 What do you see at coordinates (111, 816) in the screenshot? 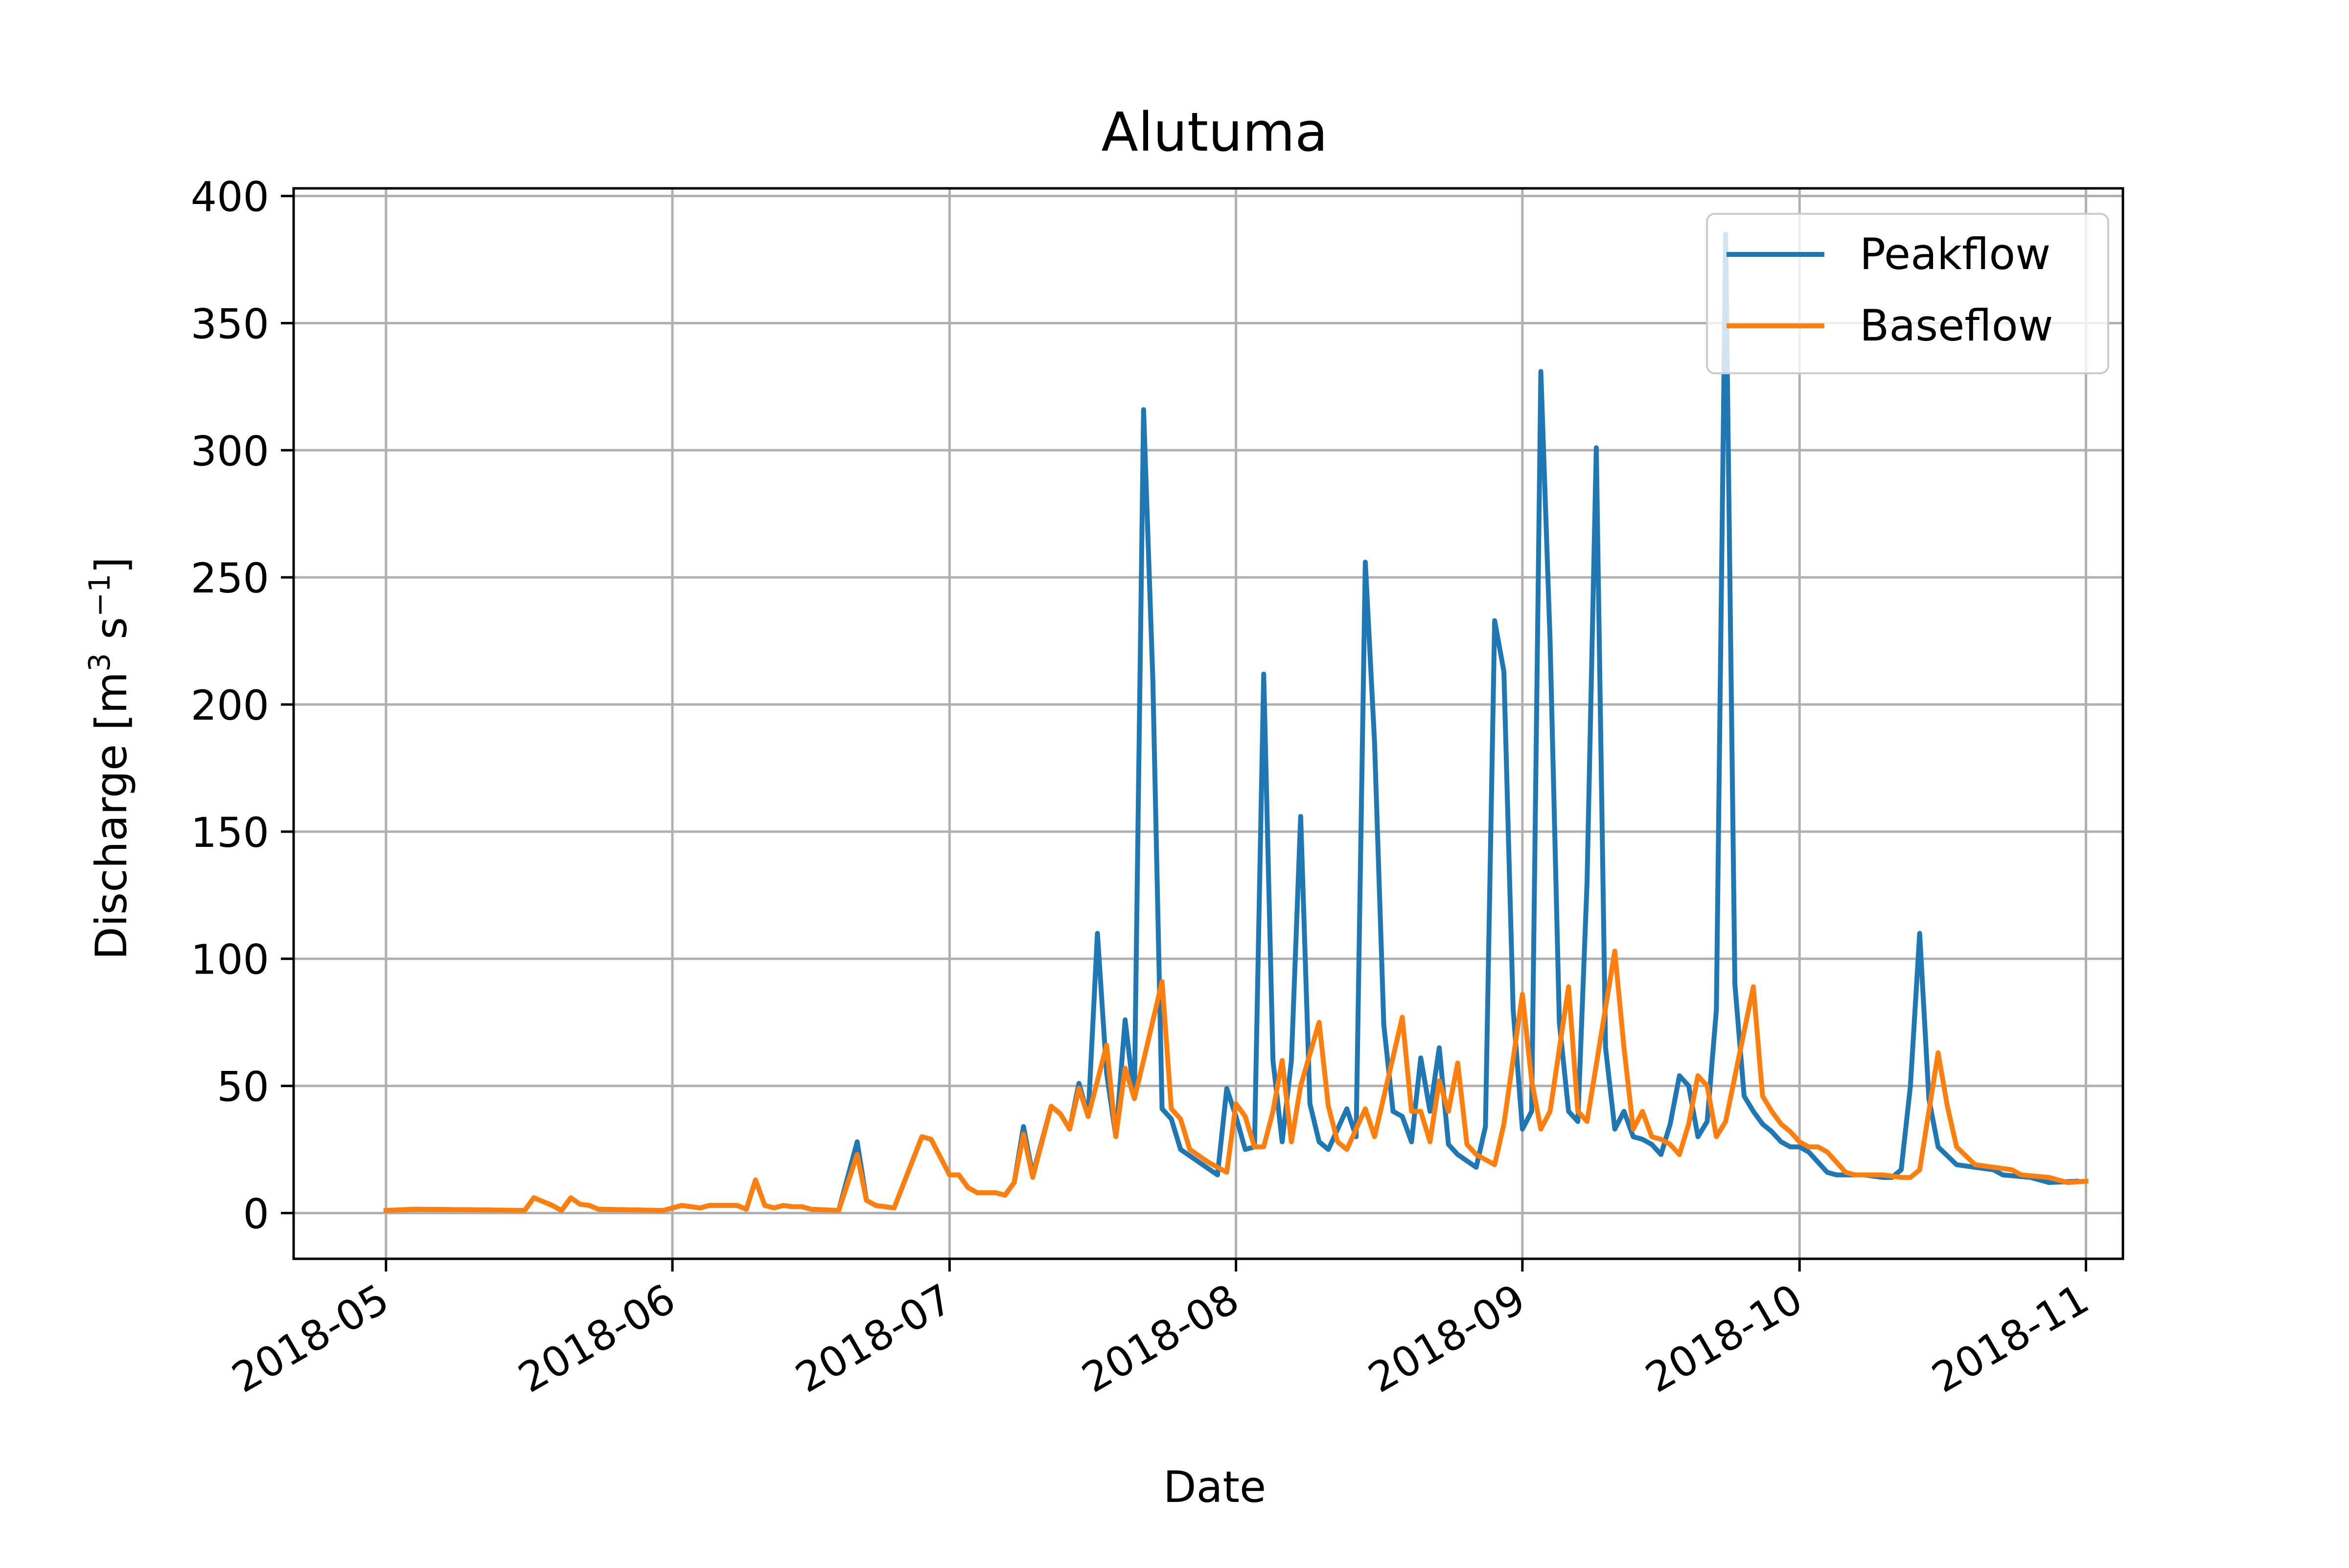
I see `y-axis-label-text: Discharge [m` at bounding box center [111, 816].